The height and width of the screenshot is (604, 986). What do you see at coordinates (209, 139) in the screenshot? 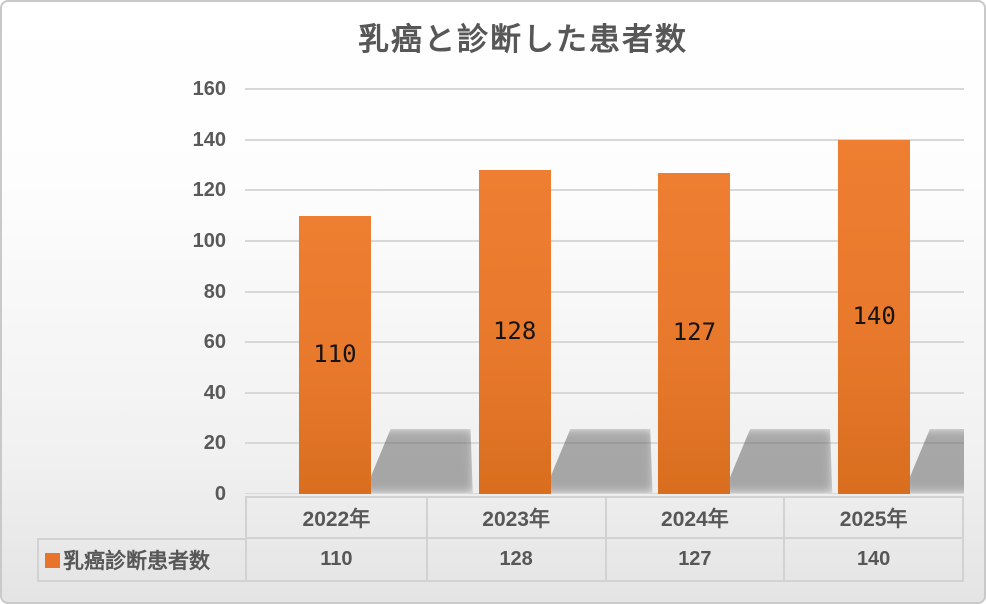
I see `y-axis-tick-label: 140` at bounding box center [209, 139].